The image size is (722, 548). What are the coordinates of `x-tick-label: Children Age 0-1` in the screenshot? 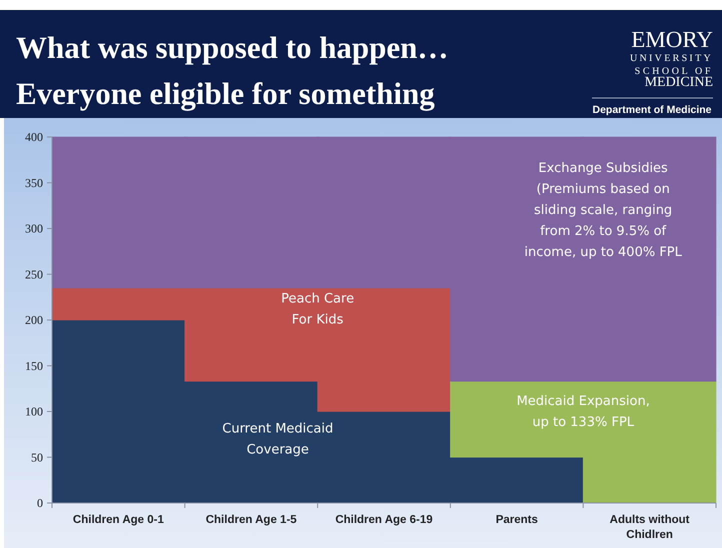 It's located at (118, 520).